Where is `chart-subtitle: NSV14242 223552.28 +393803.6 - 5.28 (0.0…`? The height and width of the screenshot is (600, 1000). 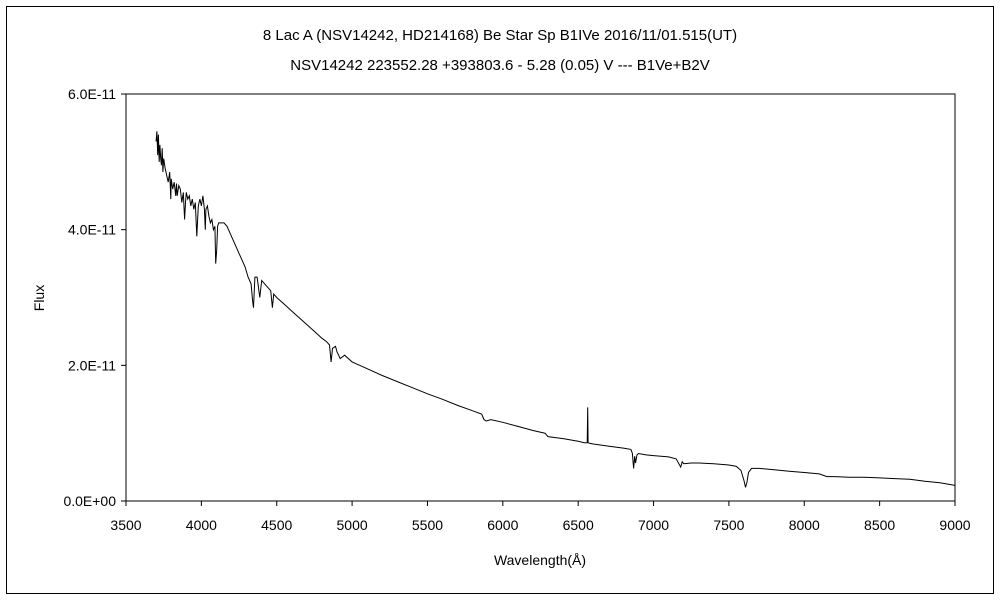
chart-subtitle: NSV14242 223552.28 +393803.6 - 5.28 (0.0… is located at coordinates (500, 65).